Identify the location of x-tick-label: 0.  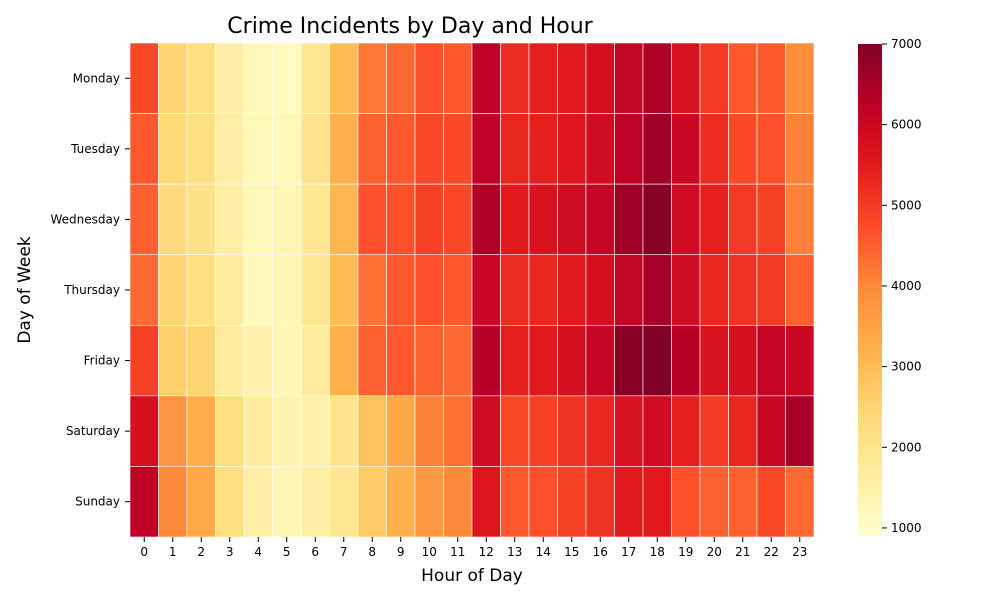
(144, 552).